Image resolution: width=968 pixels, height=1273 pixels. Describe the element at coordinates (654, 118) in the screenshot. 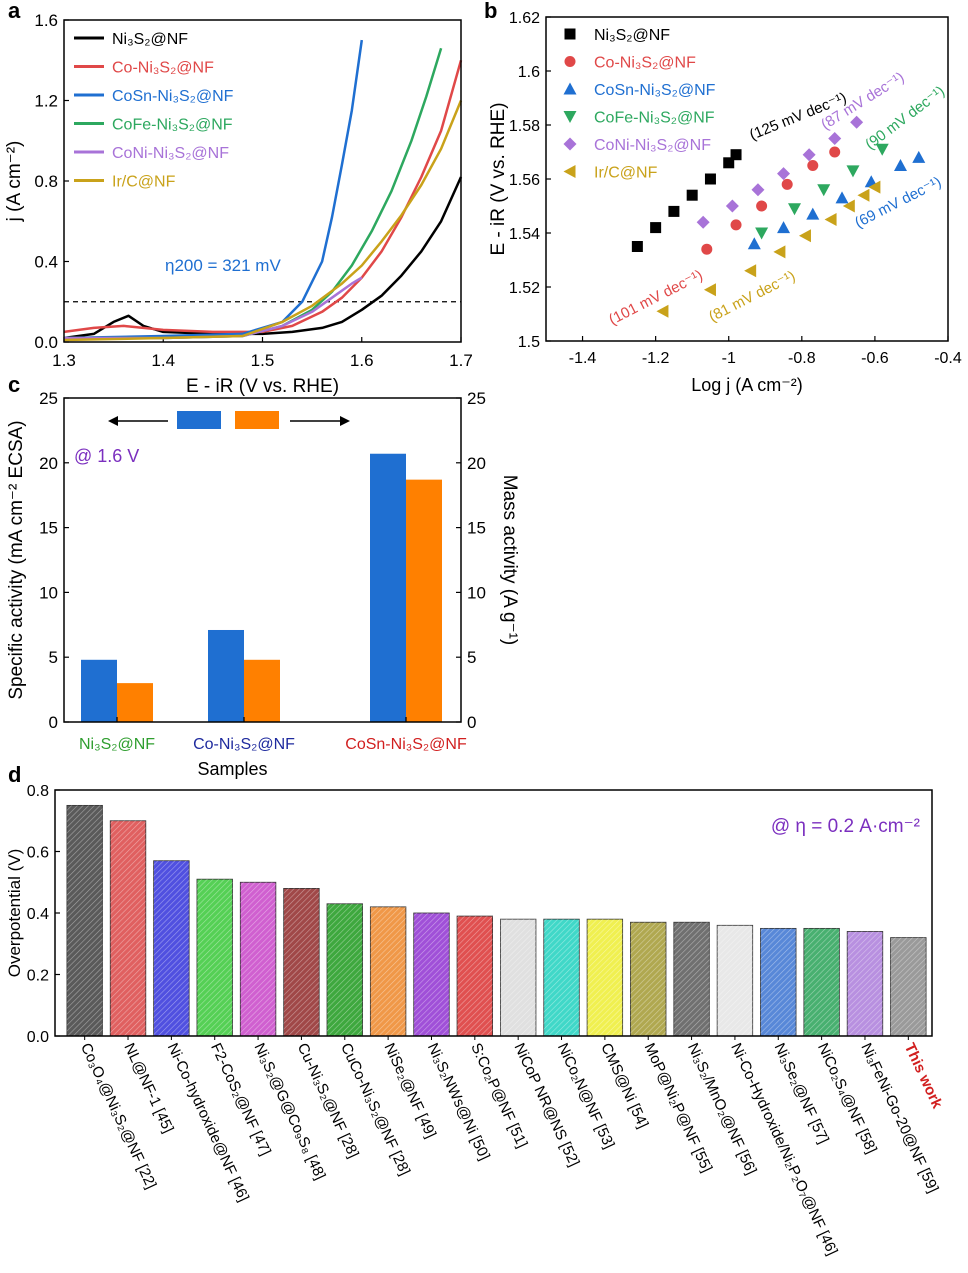

I see `legend-label-b: CoFe-Ni₃S₂@NF` at that location.